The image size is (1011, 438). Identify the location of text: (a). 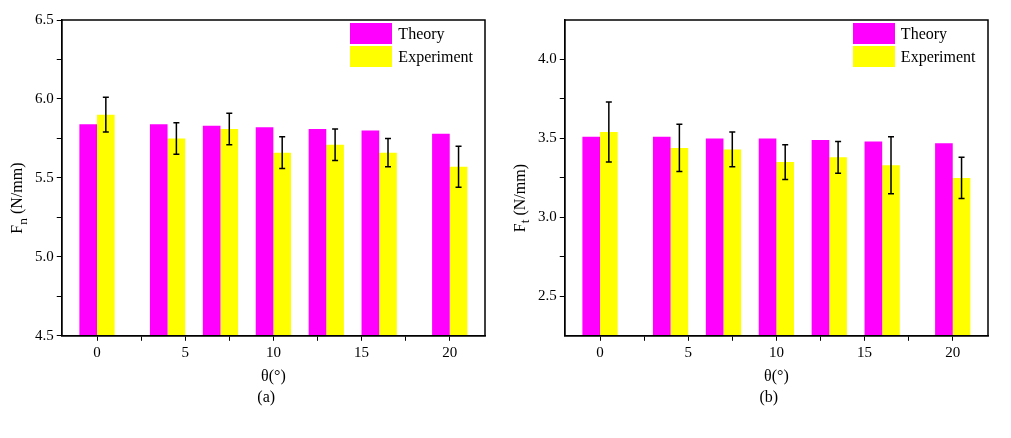
(266, 397).